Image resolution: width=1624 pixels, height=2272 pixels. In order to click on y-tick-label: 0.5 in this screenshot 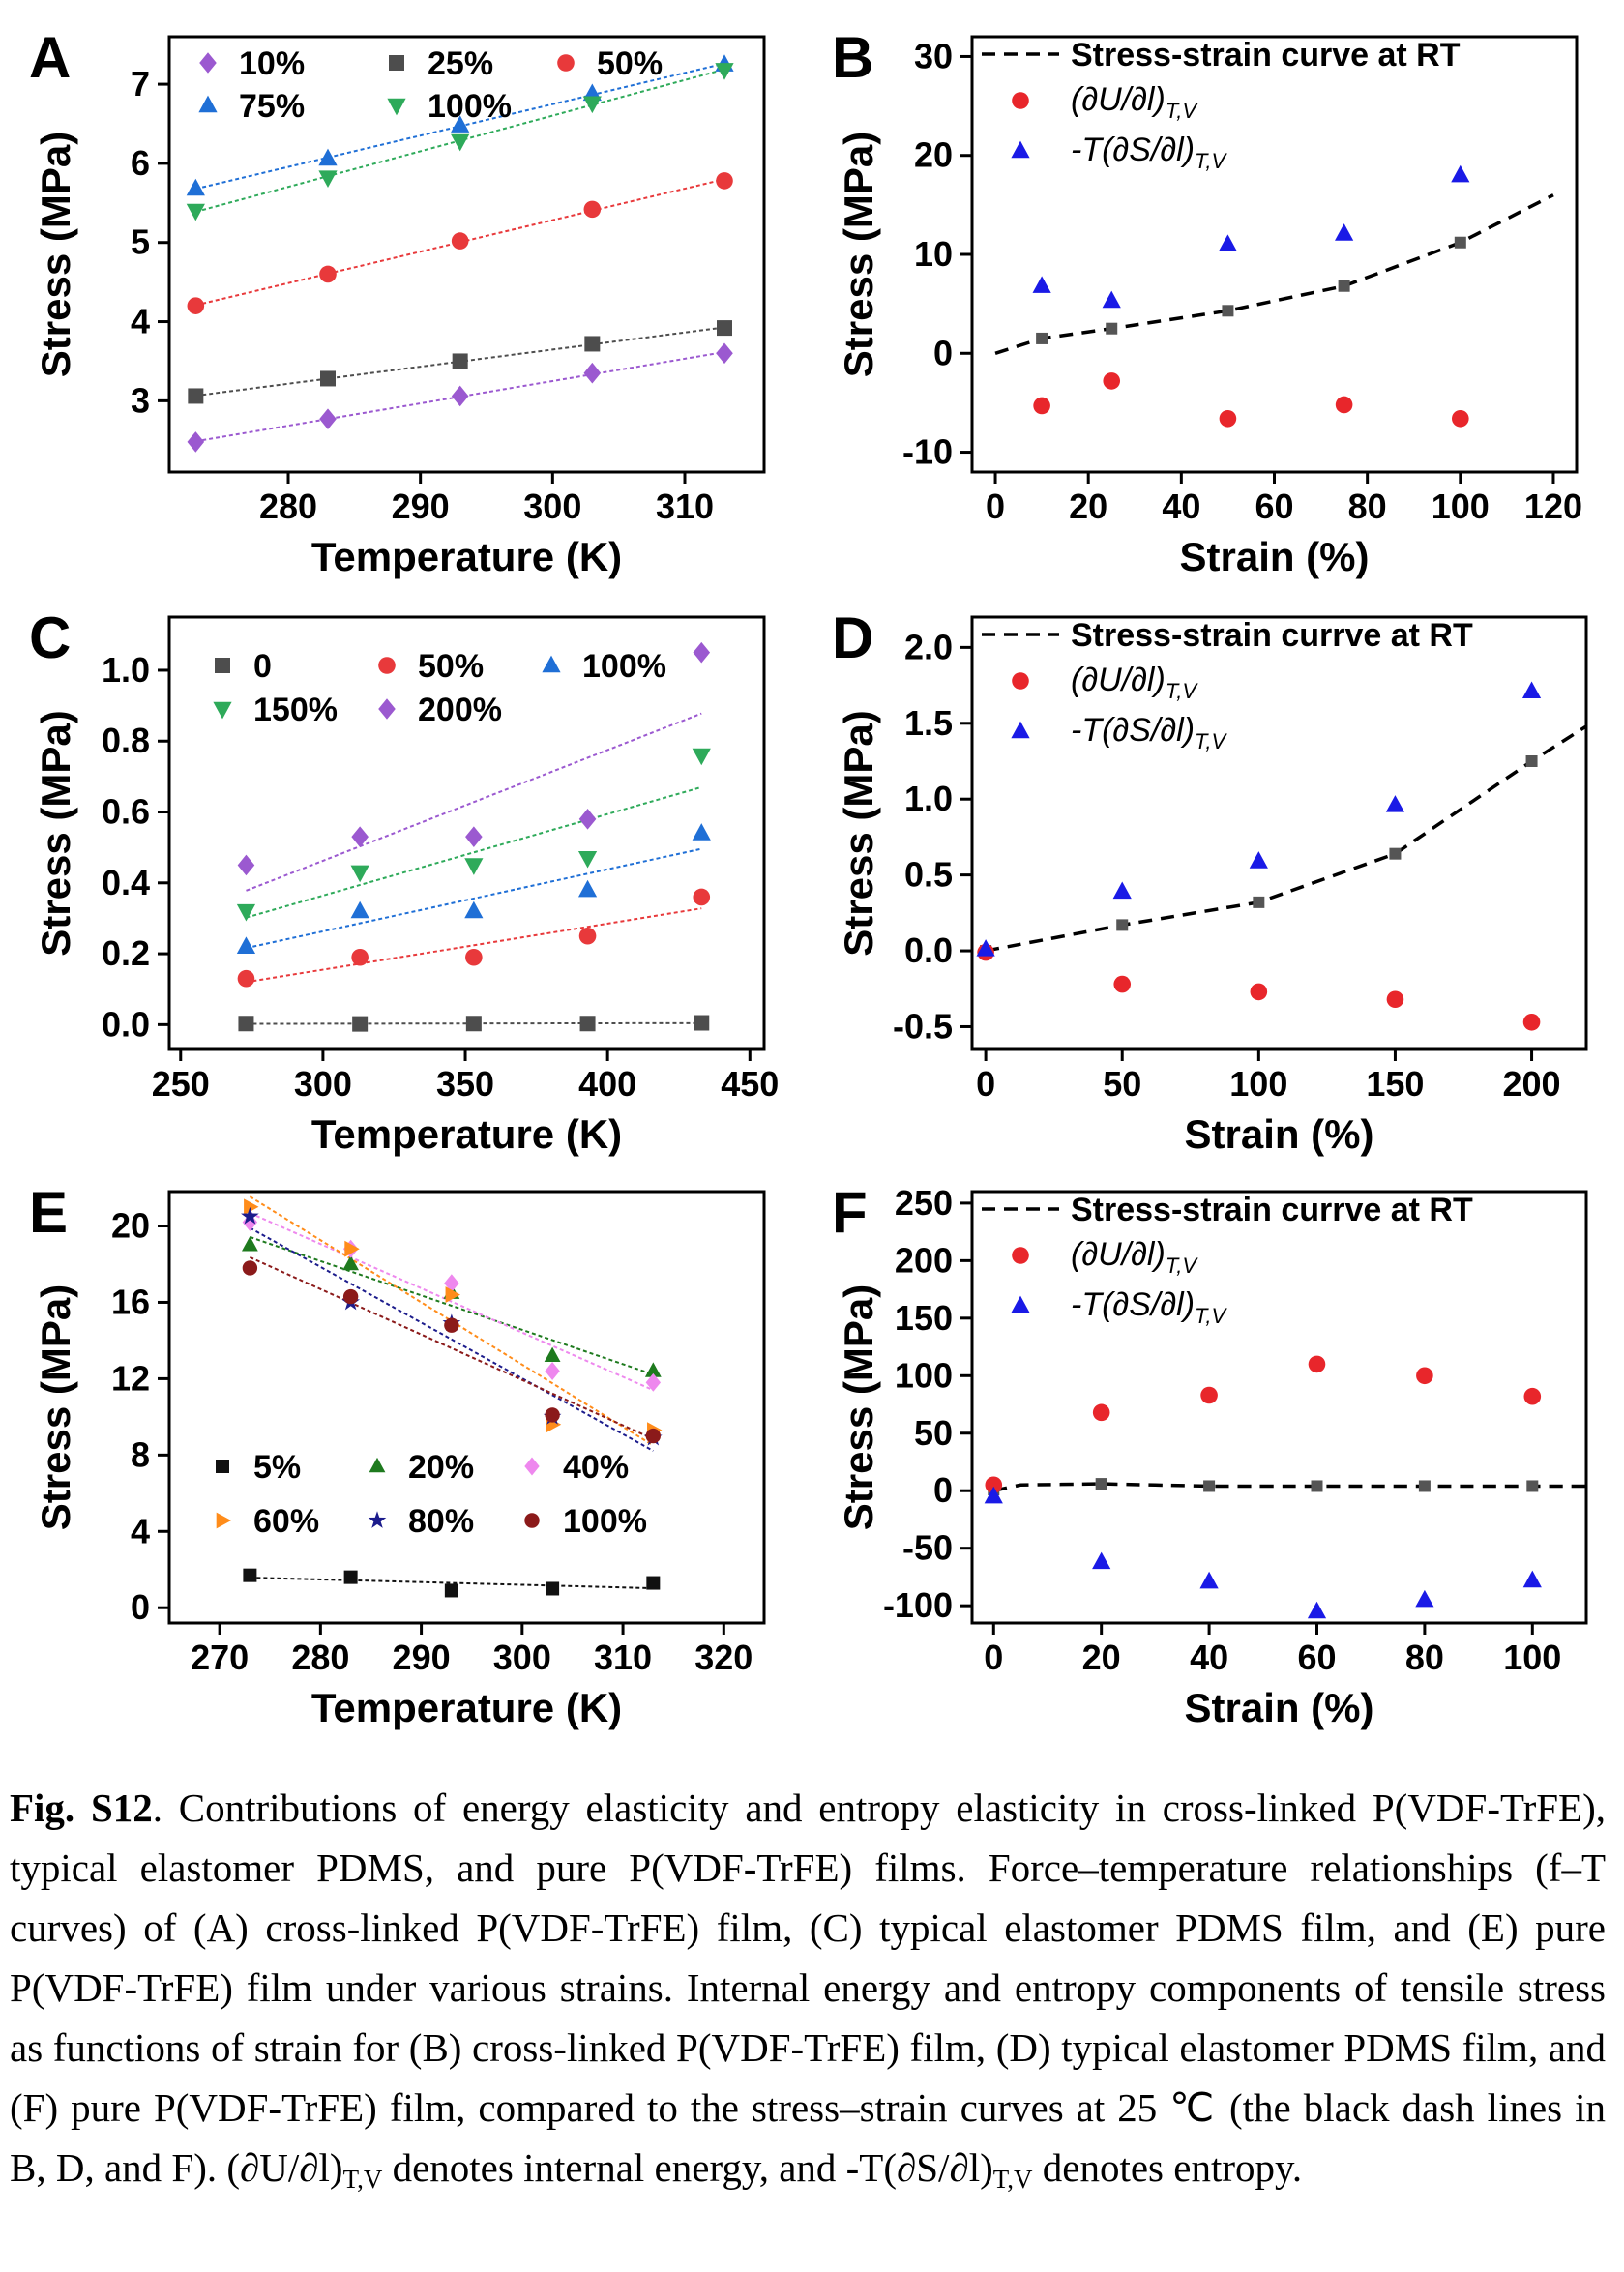, I will do `click(929, 875)`.